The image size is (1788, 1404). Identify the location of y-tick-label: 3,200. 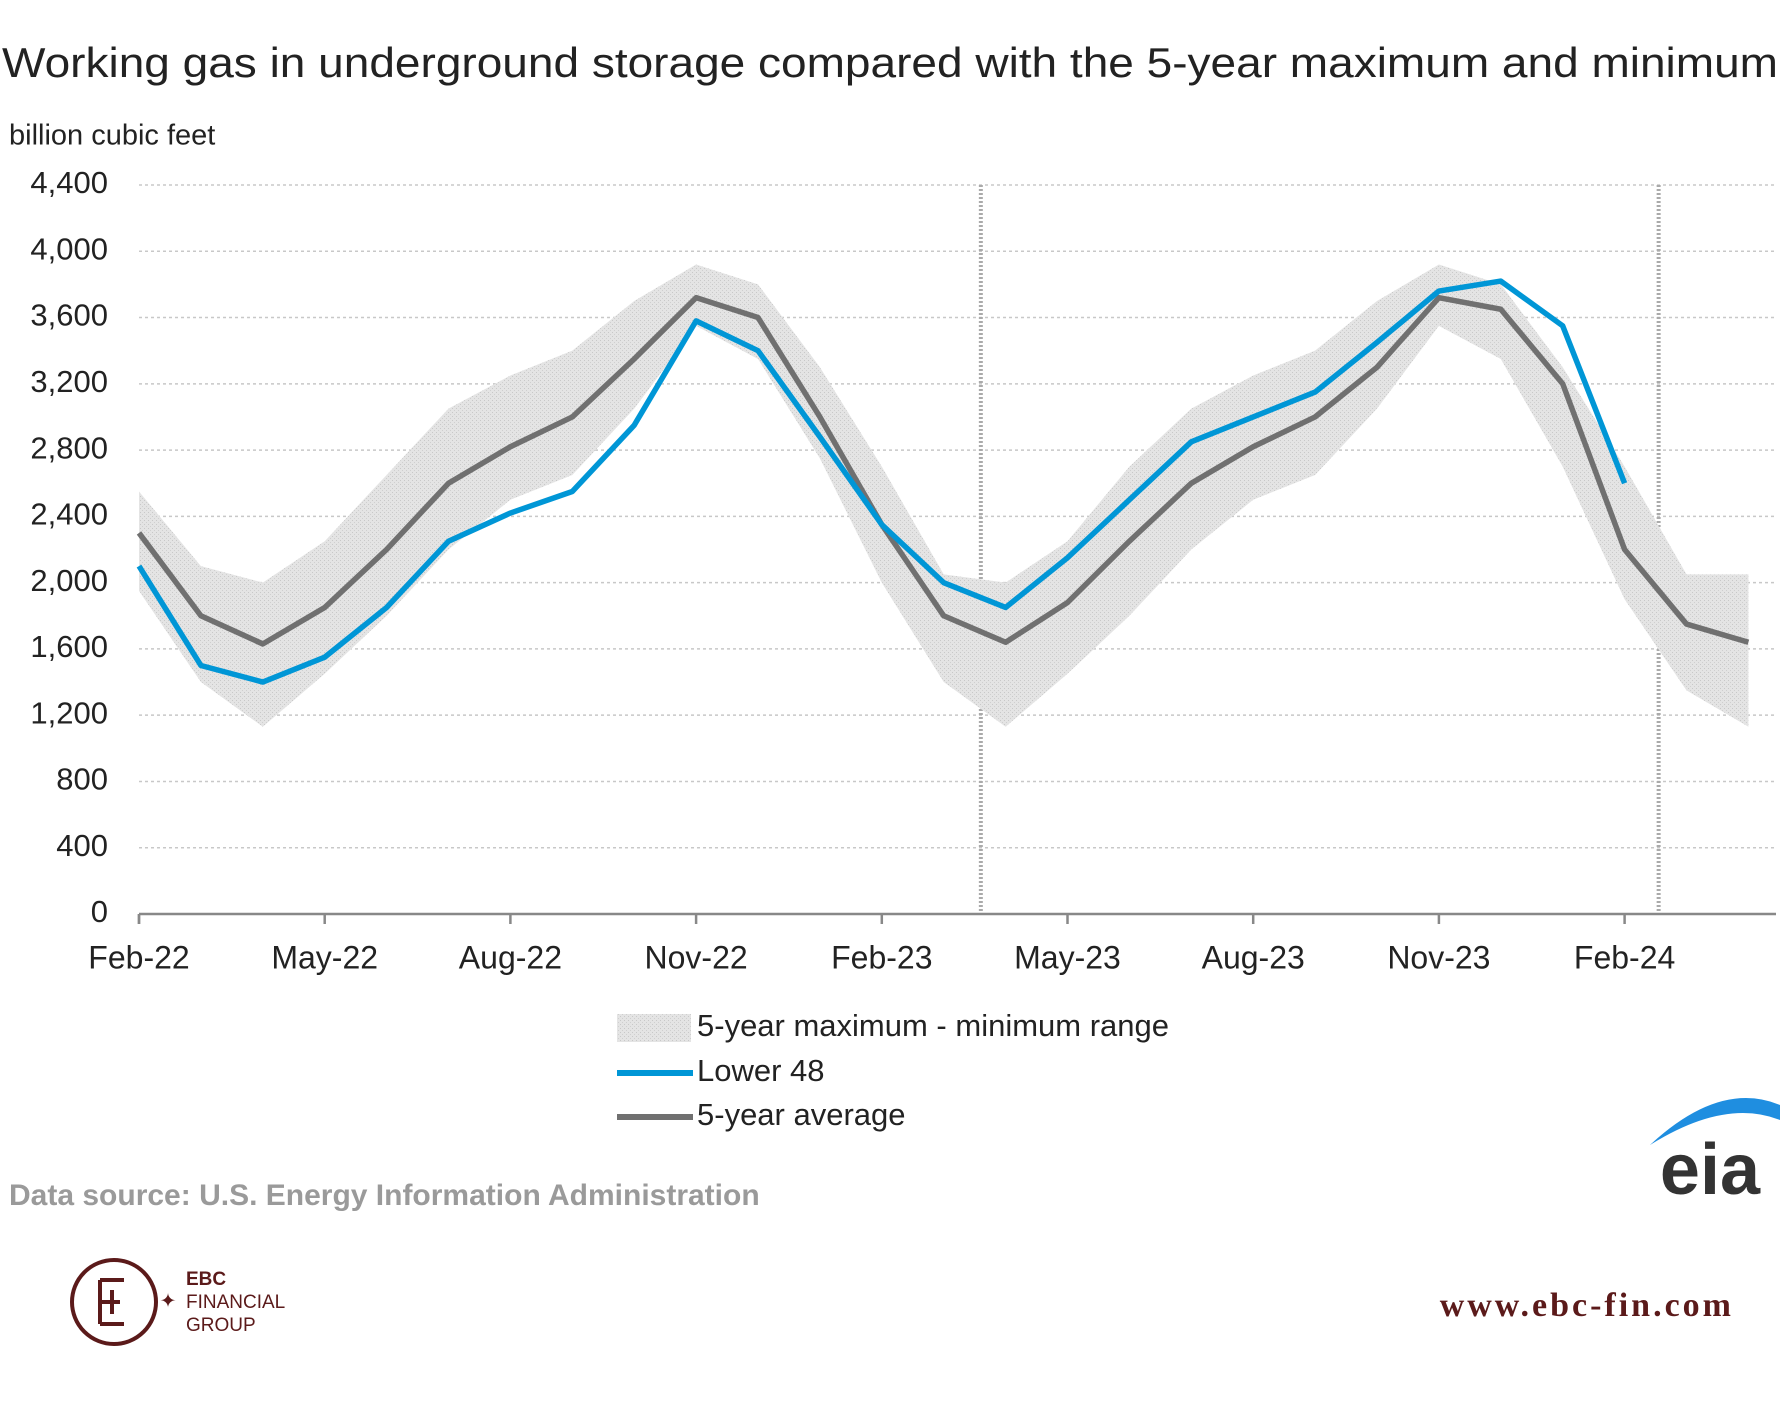
(69, 381).